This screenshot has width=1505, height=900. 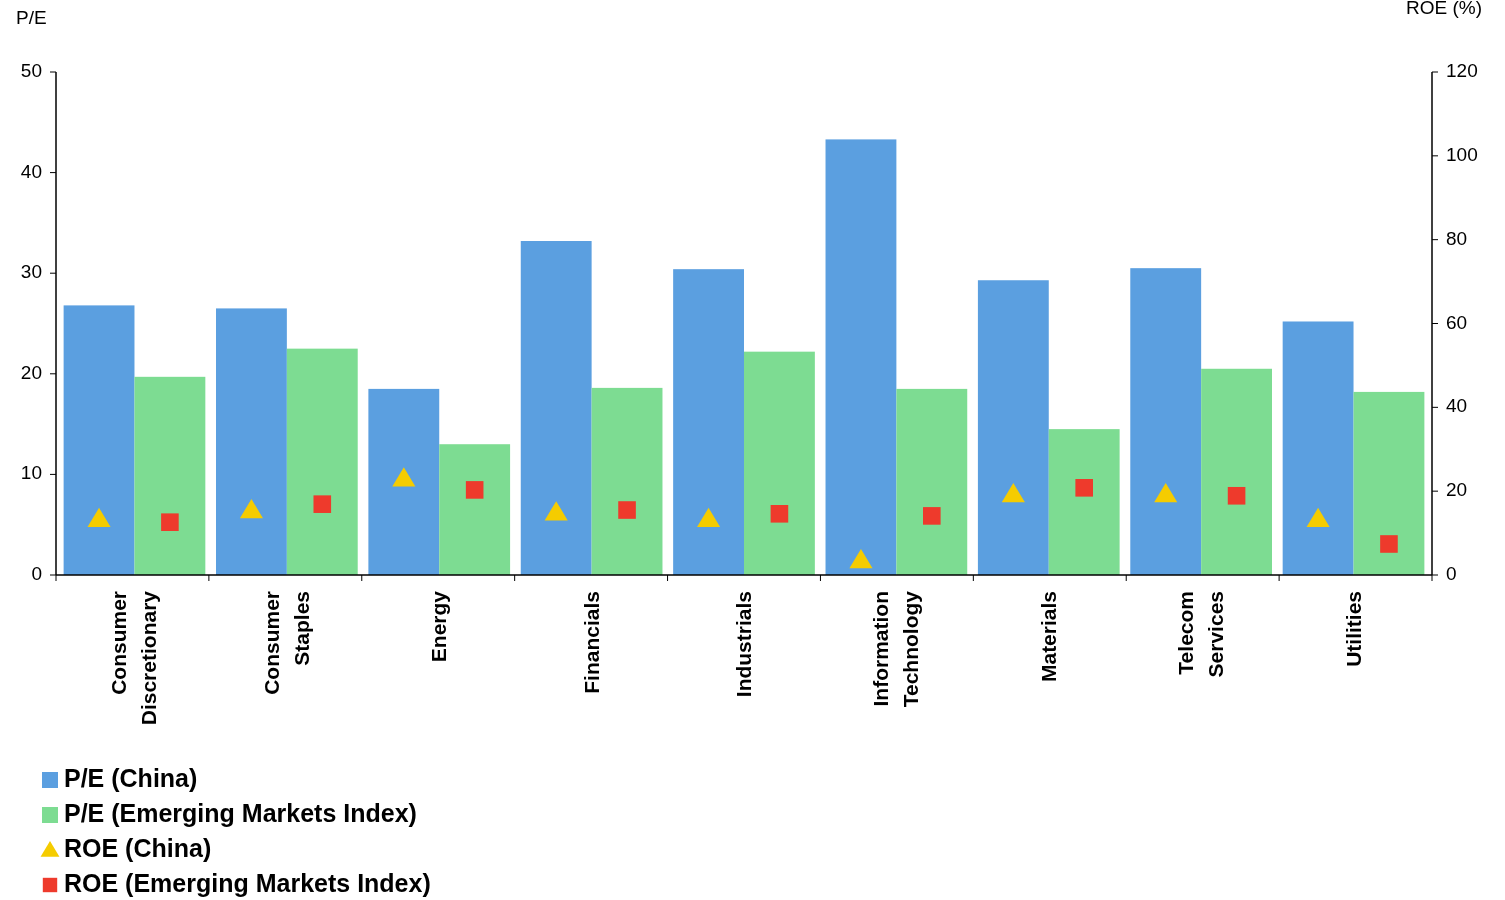 I want to click on x-tick-label: Consumer Discretionary, so click(x=134, y=658).